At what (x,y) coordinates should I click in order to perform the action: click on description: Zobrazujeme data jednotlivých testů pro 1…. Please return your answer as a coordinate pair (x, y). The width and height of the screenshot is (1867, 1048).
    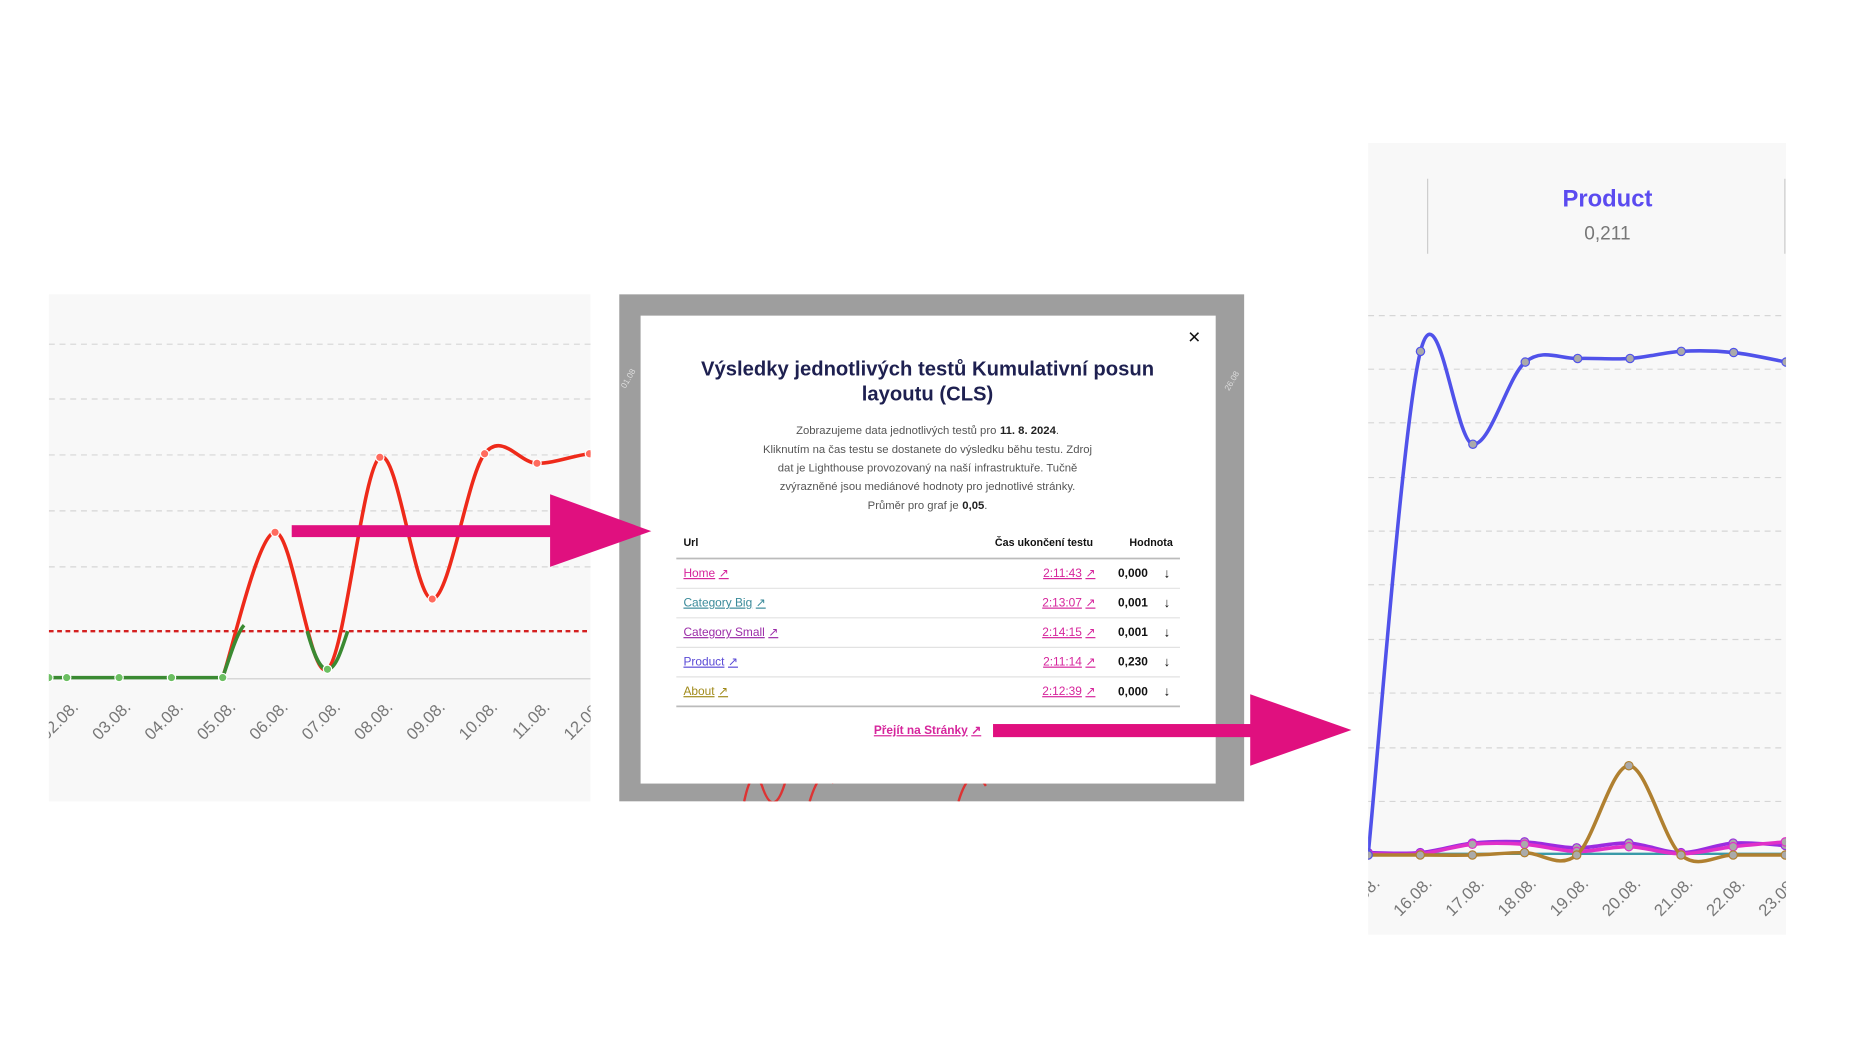
    Looking at the image, I should click on (927, 431).